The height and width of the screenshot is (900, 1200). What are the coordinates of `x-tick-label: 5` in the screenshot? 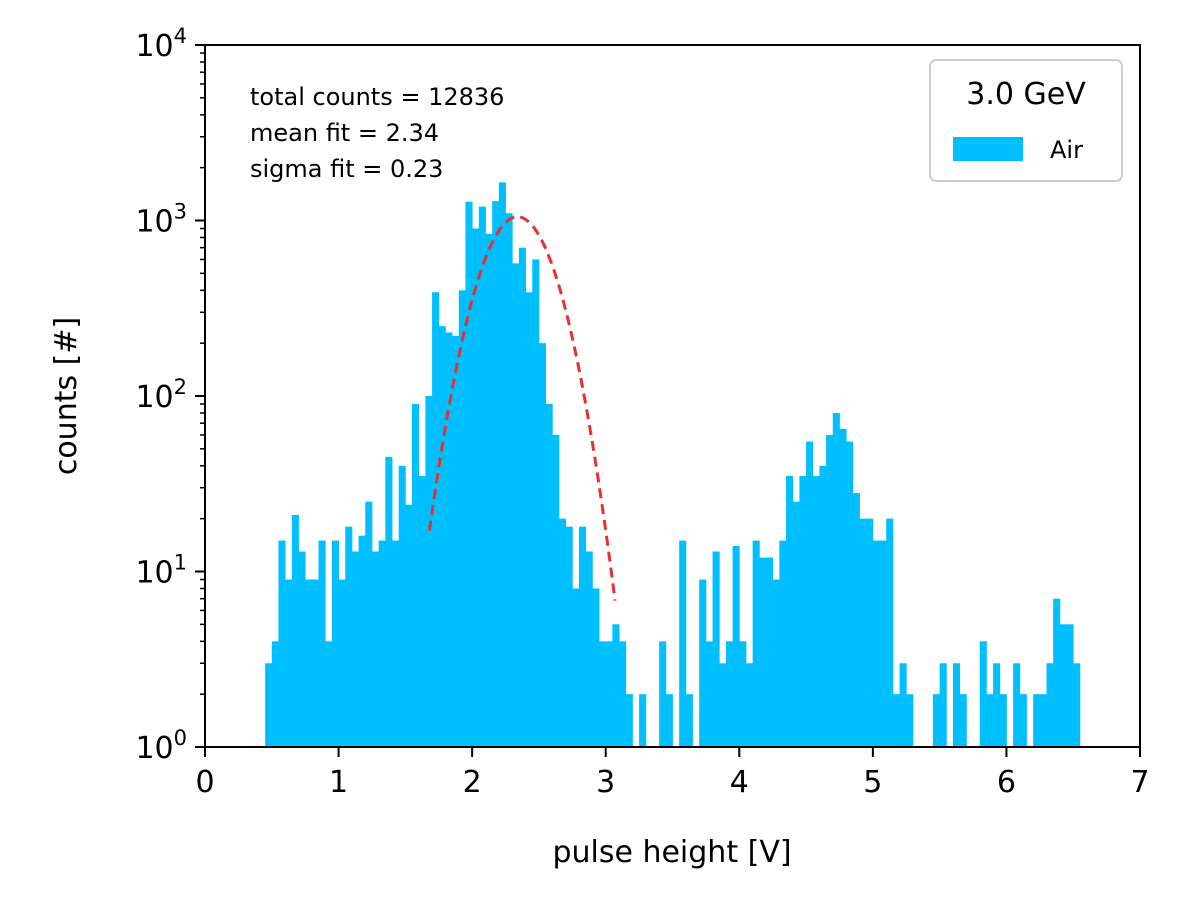 It's located at (872, 782).